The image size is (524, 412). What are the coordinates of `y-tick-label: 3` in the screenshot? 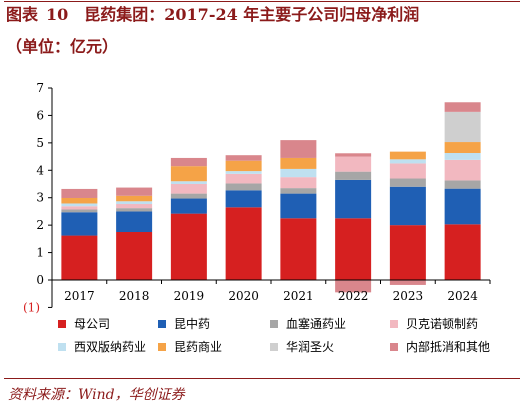 It's located at (40, 198).